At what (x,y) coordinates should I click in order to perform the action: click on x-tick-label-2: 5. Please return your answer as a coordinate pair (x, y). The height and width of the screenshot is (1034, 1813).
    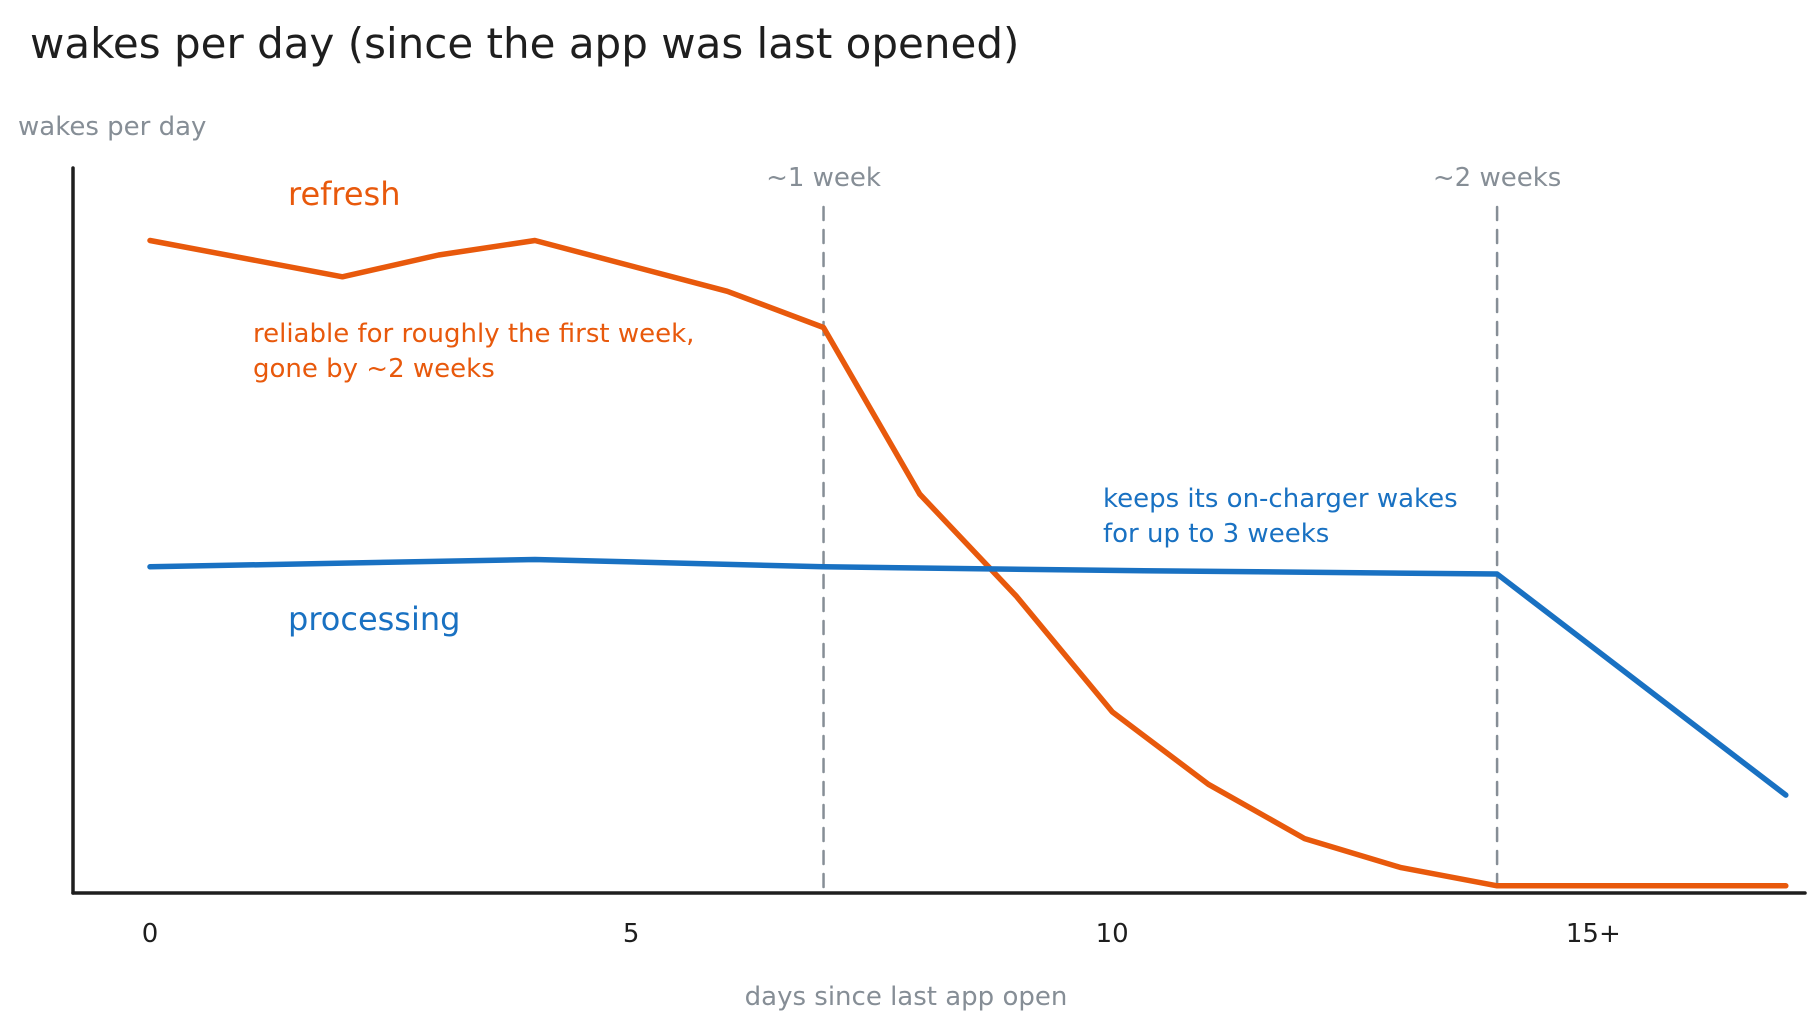
    Looking at the image, I should click on (631, 934).